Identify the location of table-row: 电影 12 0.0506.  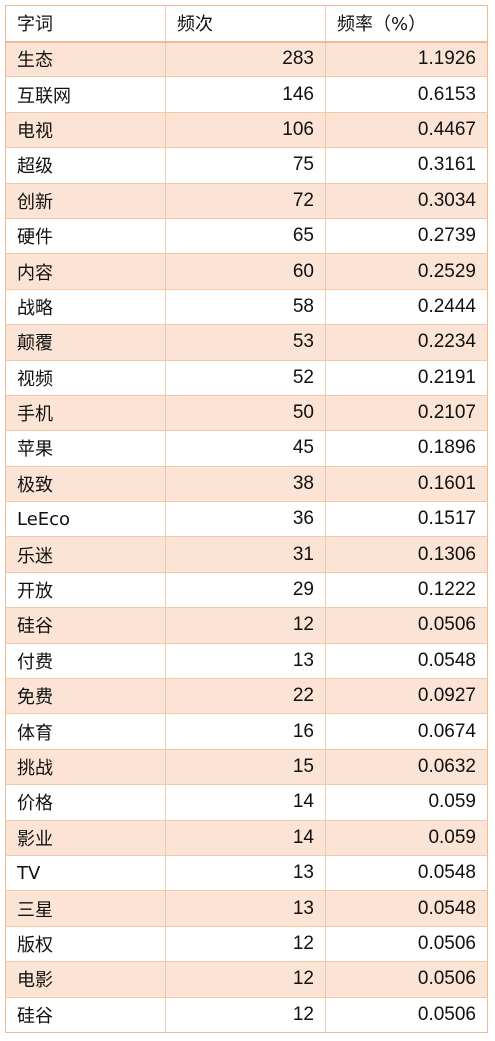
(246, 979).